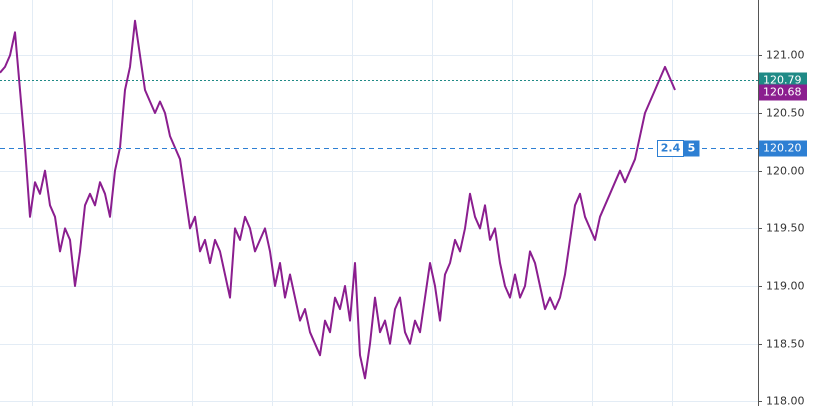 The width and height of the screenshot is (820, 406). I want to click on y-tick-label: 121.00, so click(785, 55).